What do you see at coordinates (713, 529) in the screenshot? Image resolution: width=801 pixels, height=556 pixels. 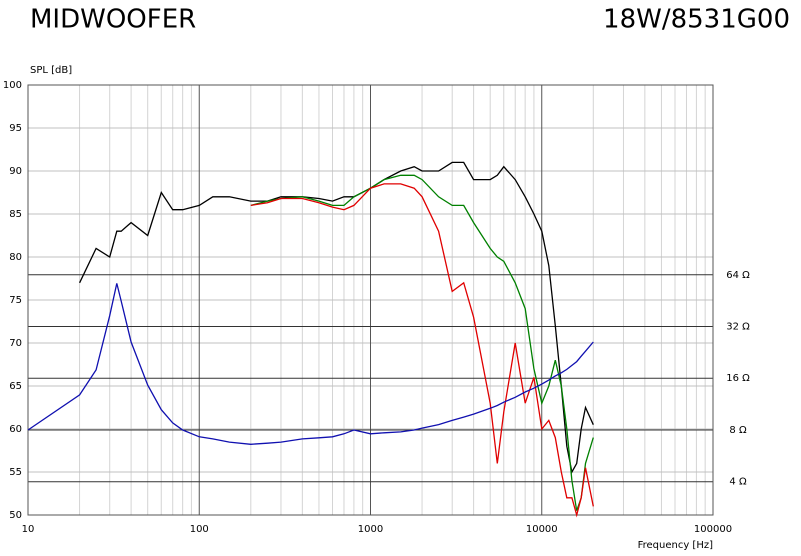 I see `x-tick-label: 100000` at bounding box center [713, 529].